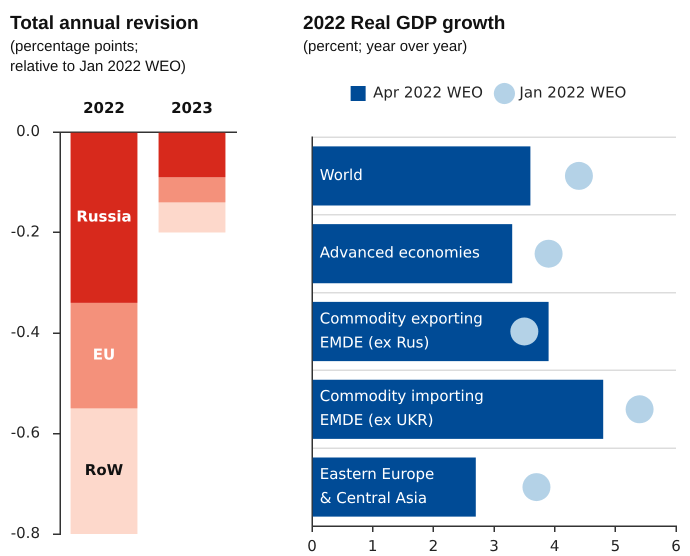  I want to click on y-tick-label: 0.0, so click(28, 131).